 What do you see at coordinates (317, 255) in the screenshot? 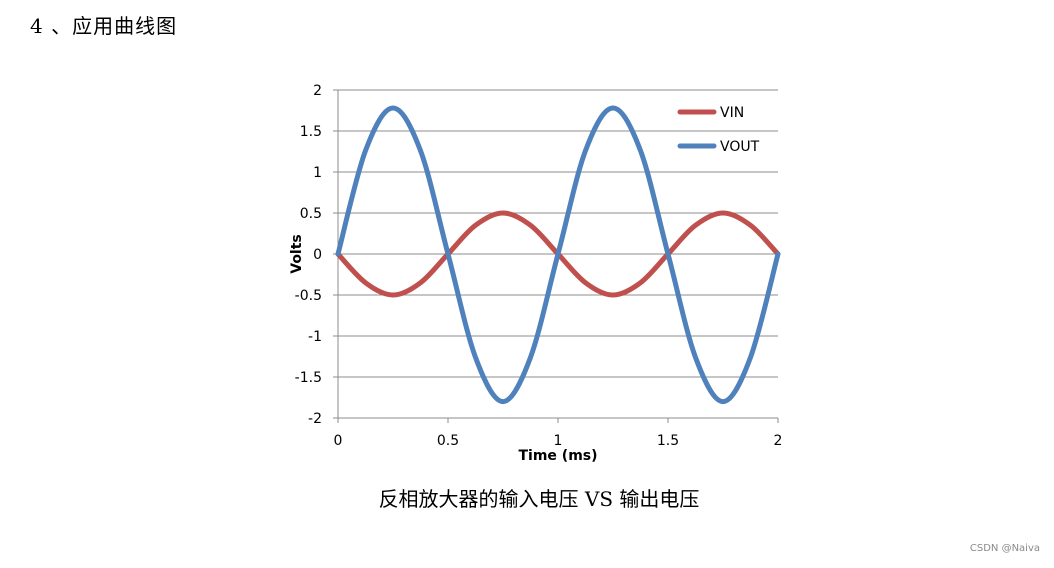
I see `y-tick-label: 0` at bounding box center [317, 255].